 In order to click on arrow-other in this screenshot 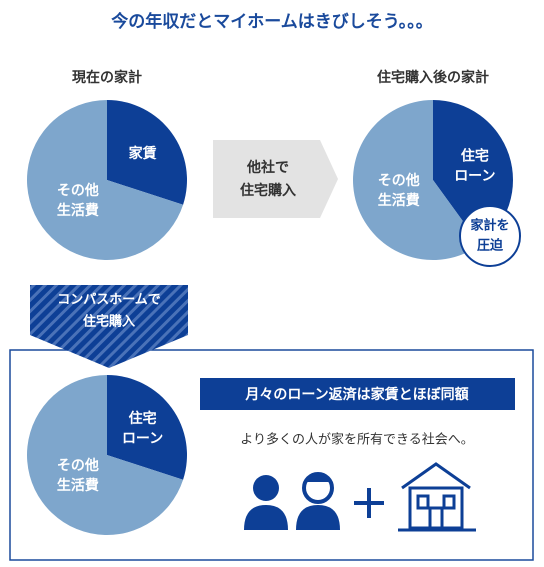, I will do `click(275, 179)`.